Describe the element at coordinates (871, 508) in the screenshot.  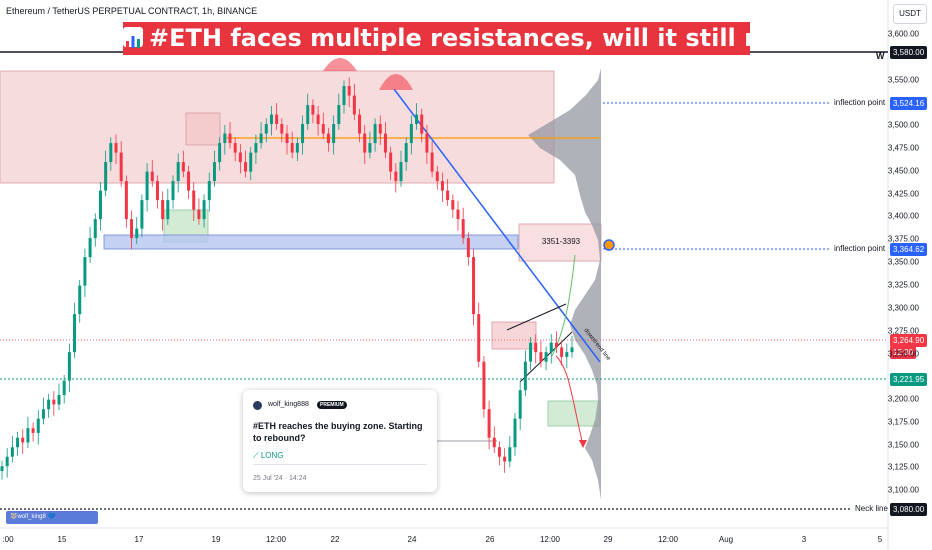
I see `neck-line-label: Neck line` at that location.